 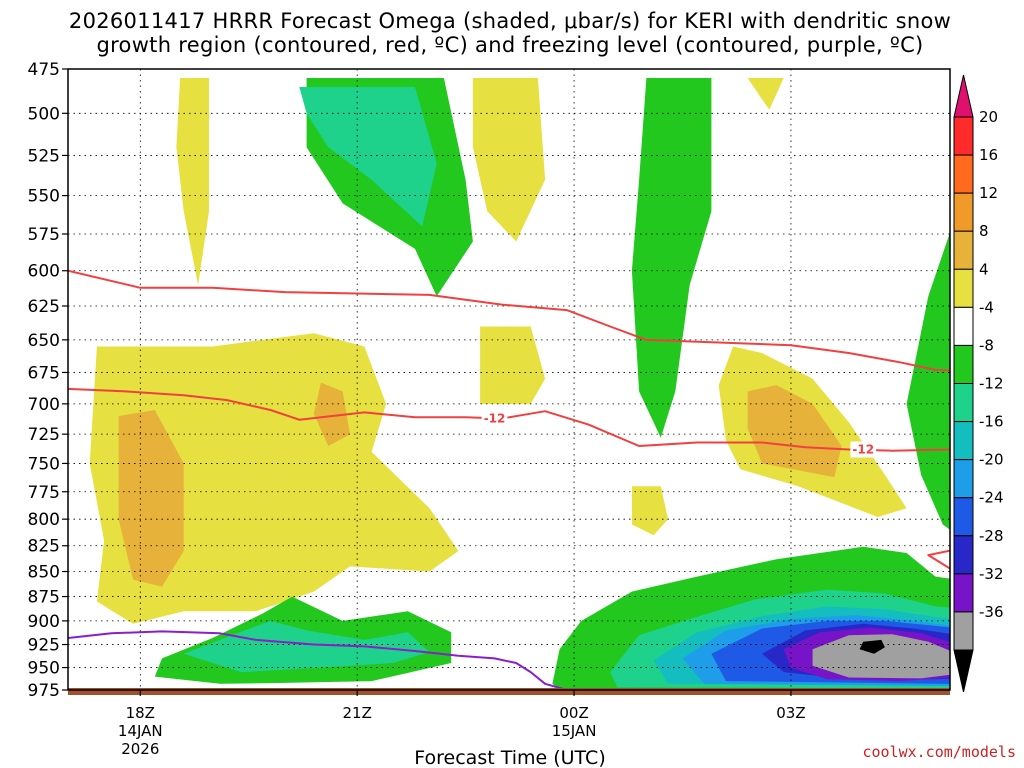 What do you see at coordinates (44, 435) in the screenshot?
I see `y-tick-label: 725` at bounding box center [44, 435].